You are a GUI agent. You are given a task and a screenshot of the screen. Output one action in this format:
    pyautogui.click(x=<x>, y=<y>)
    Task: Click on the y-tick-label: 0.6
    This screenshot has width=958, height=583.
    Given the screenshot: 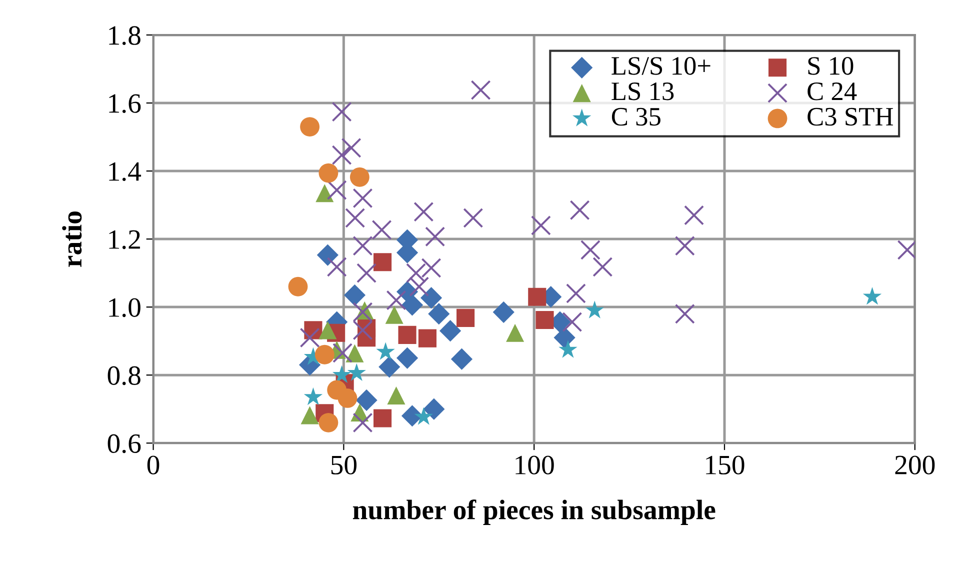 What is the action you would take?
    pyautogui.click(x=124, y=444)
    